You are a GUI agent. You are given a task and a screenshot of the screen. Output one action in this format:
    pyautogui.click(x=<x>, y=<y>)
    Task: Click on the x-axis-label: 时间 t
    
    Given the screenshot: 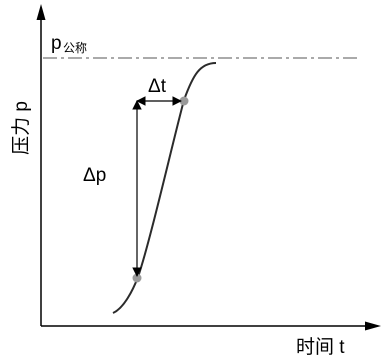 What is the action you would take?
    pyautogui.click(x=320, y=347)
    